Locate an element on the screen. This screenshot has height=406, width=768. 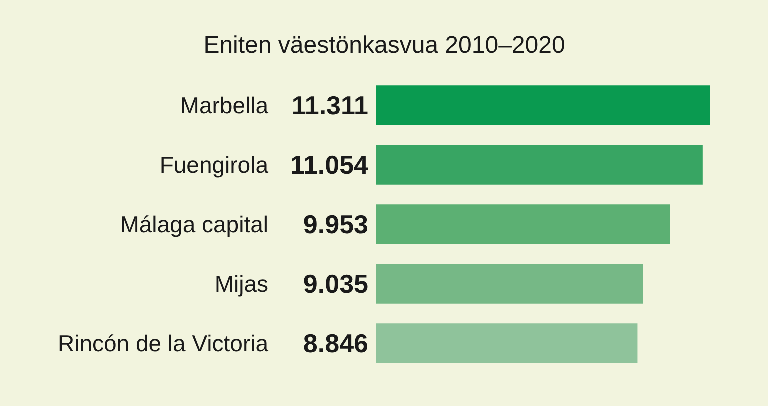
data-label: 8.846 is located at coordinates (336, 343).